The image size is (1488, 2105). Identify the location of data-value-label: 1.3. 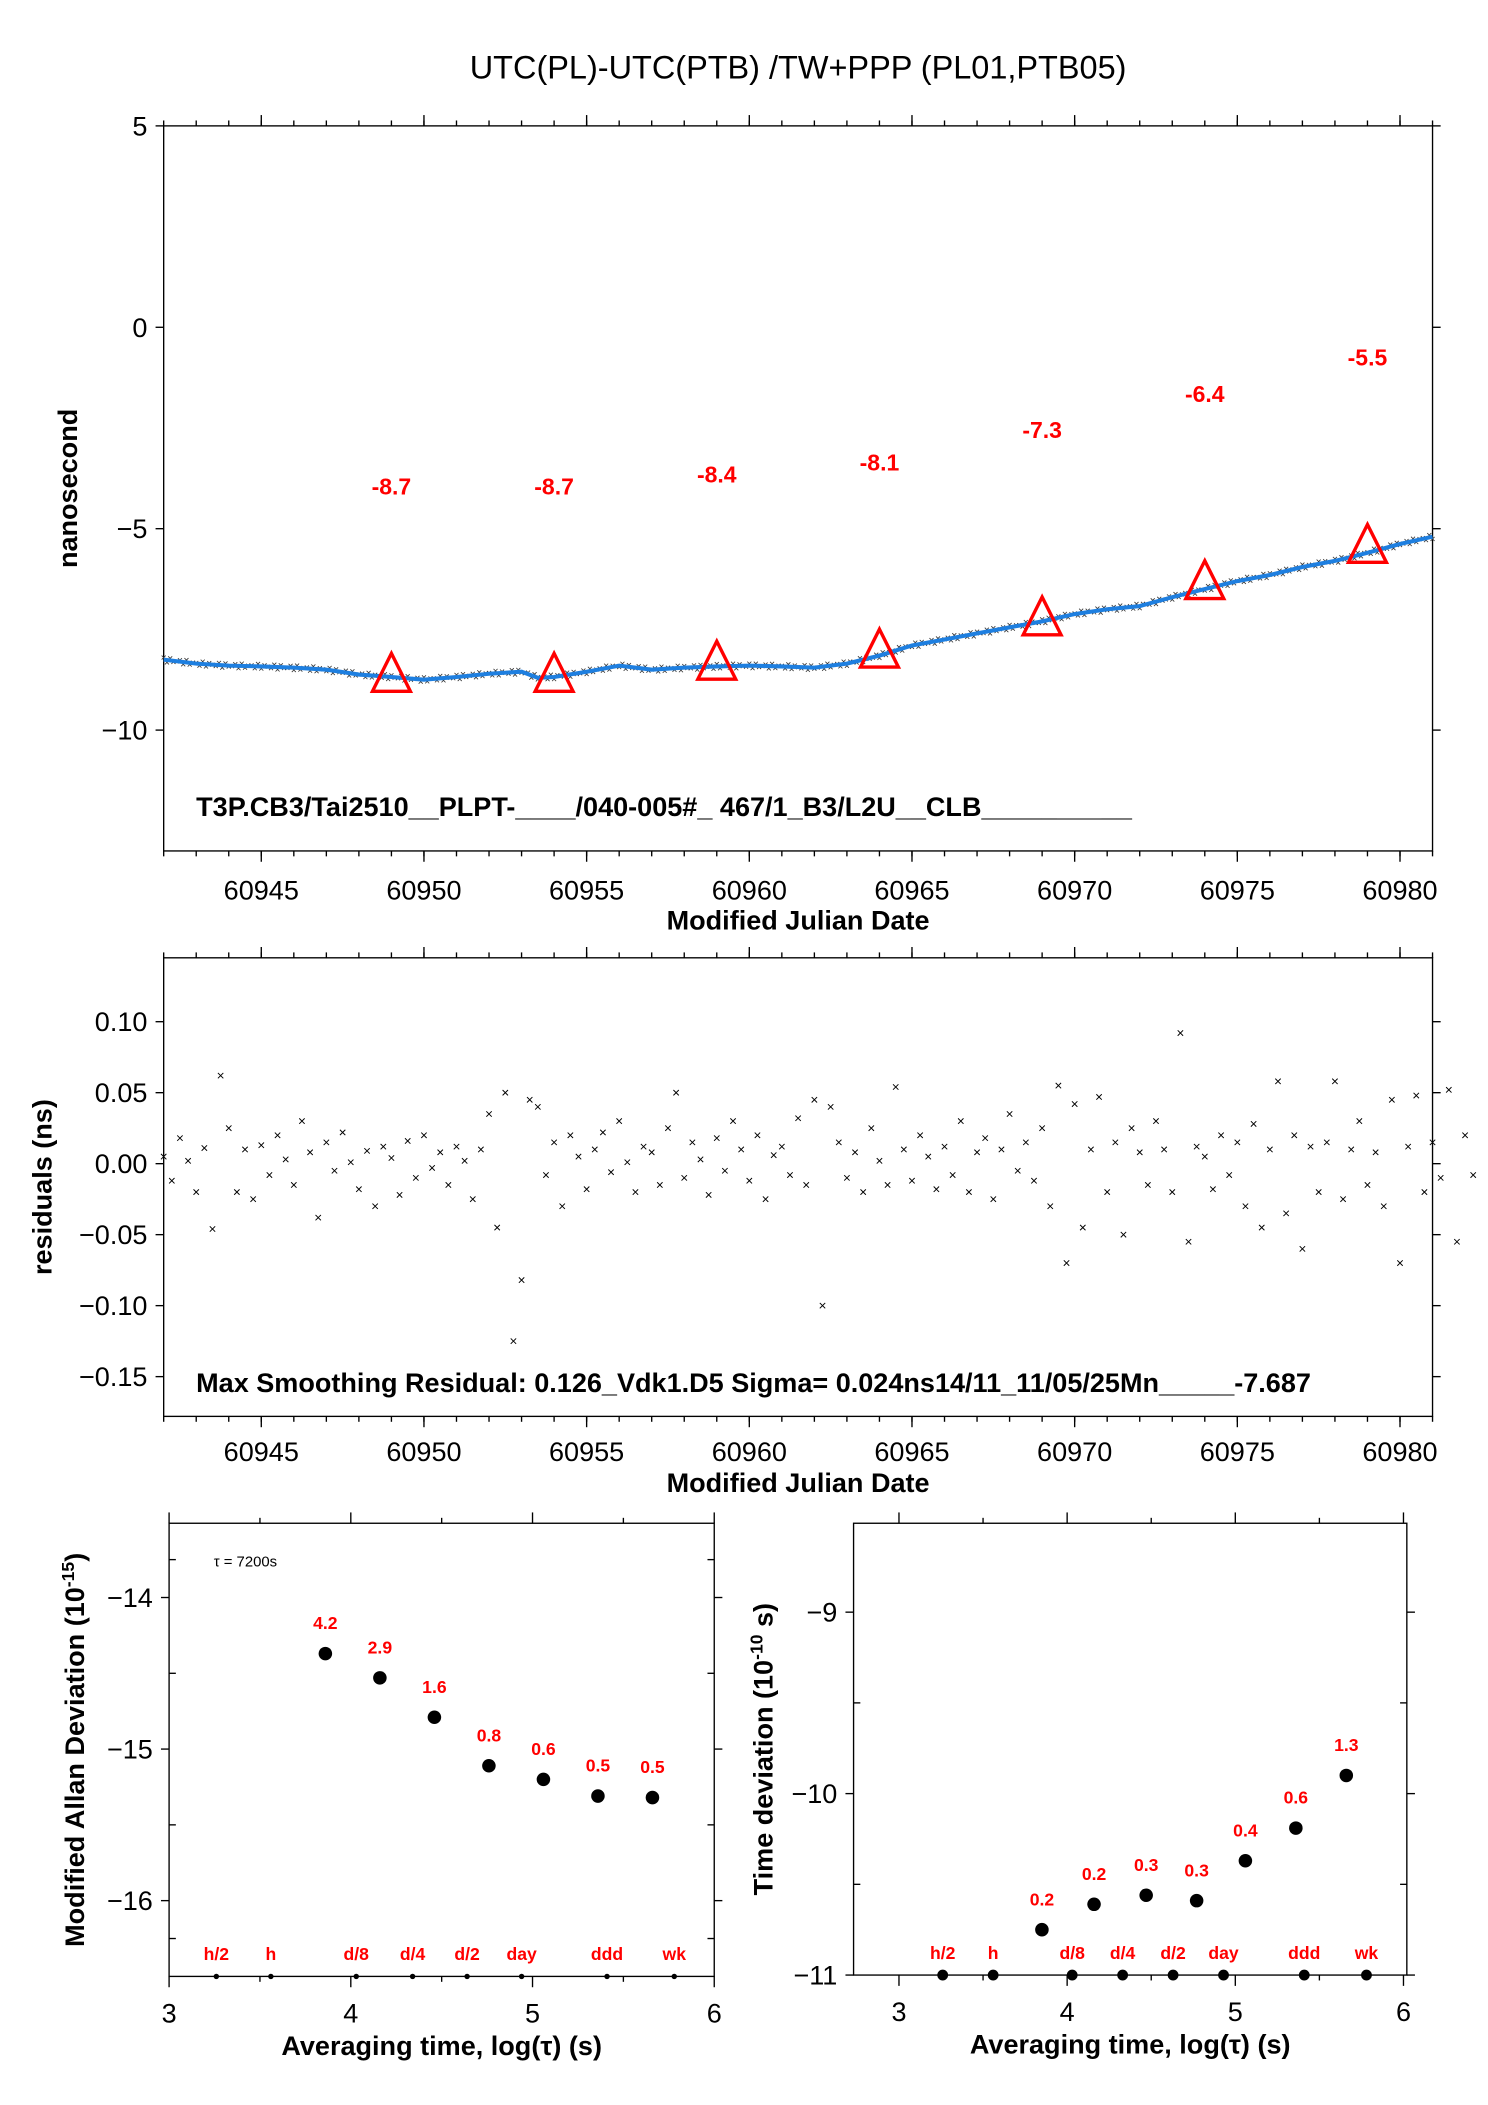
(1346, 1745).